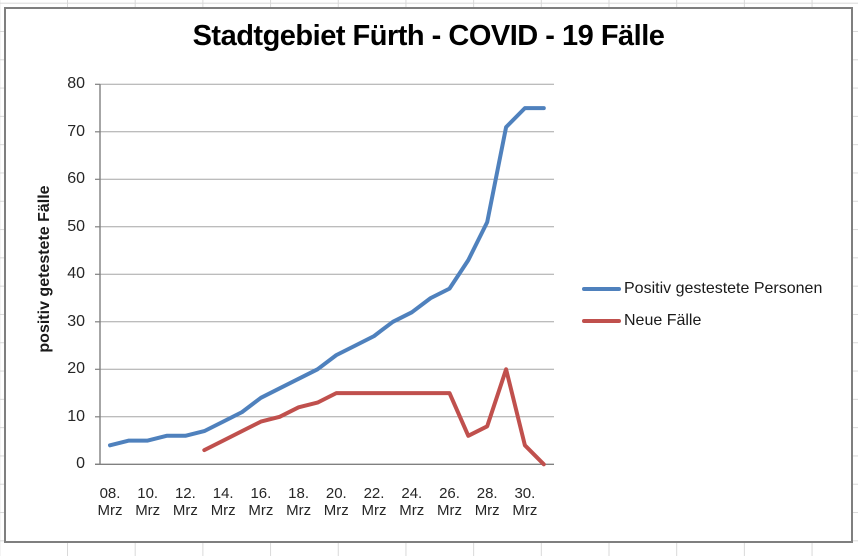  What do you see at coordinates (299, 502) in the screenshot?
I see `x-tick-label-18: 18. Mrz` at bounding box center [299, 502].